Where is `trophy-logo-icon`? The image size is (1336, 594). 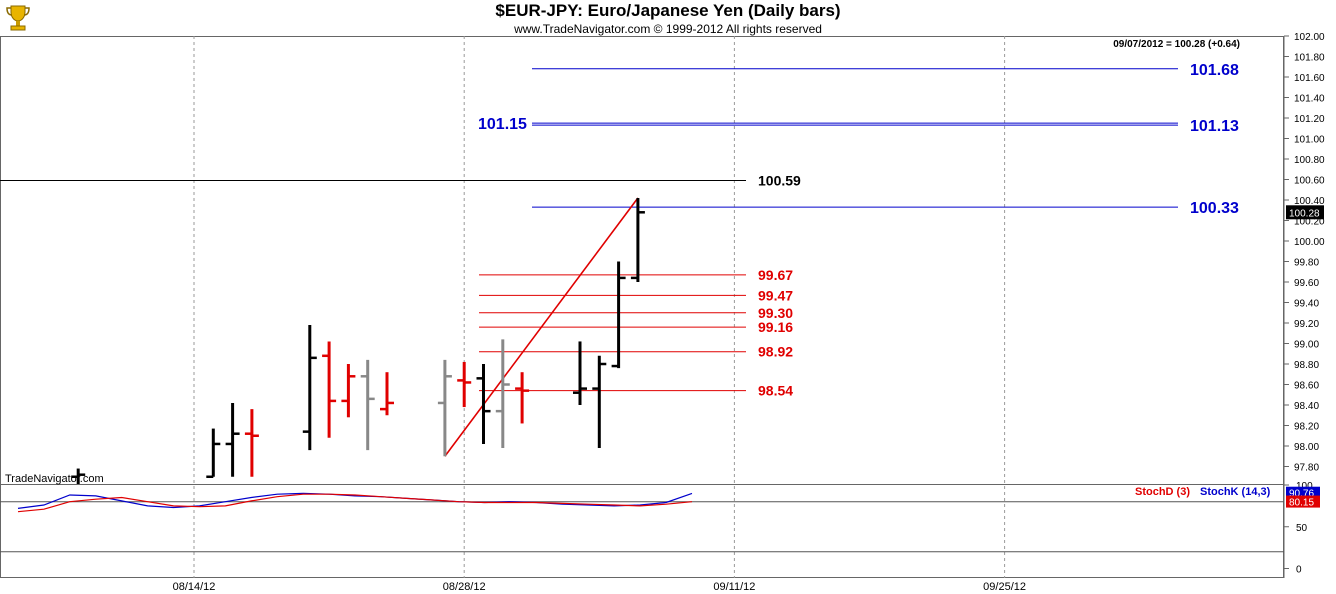
trophy-logo-icon is located at coordinates (18, 18).